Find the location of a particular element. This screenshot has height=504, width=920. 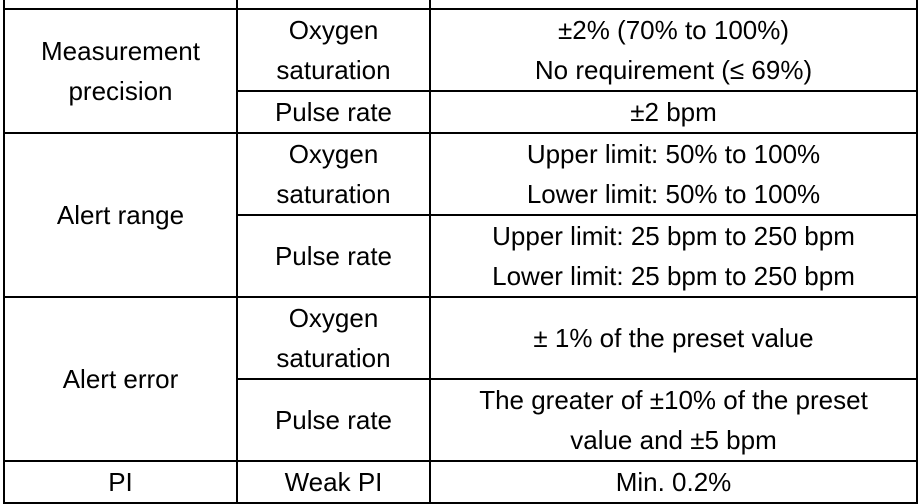

value-text: The greater of ±10% of the preset is located at coordinates (673, 400).